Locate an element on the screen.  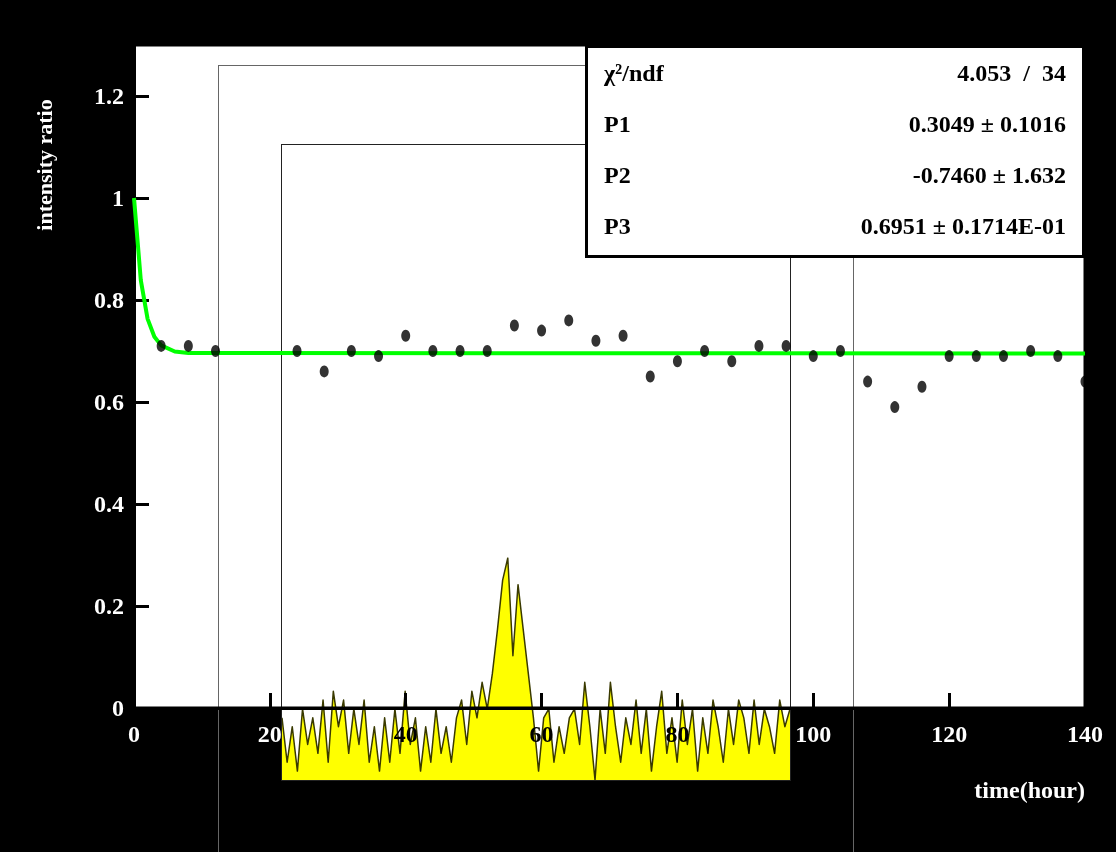
x-tick-label: 120 is located at coordinates (949, 734).